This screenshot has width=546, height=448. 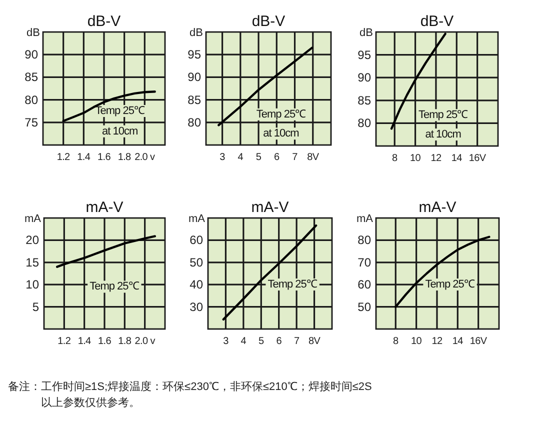 What do you see at coordinates (31, 122) in the screenshot?
I see `y-tick-label: 75` at bounding box center [31, 122].